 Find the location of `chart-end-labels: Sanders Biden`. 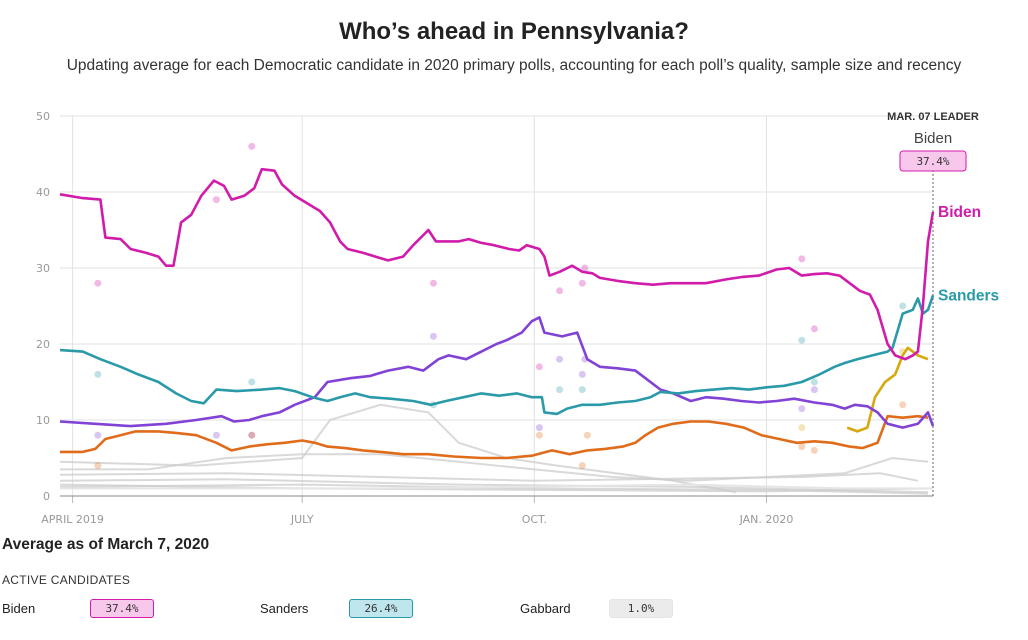

chart-end-labels: Sanders Biden is located at coordinates (968, 254).